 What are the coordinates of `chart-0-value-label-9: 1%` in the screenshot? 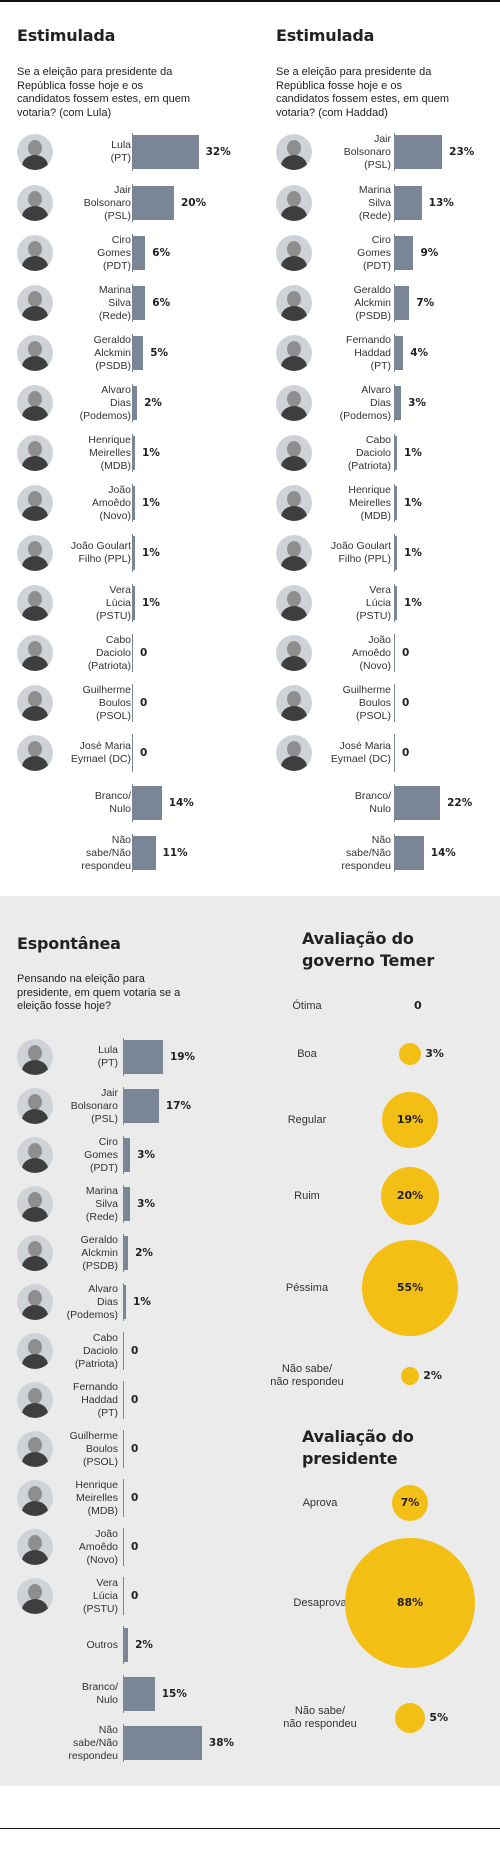 It's located at (151, 603).